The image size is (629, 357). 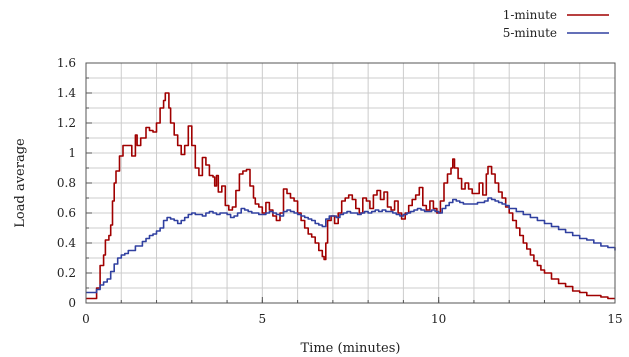 What do you see at coordinates (66, 213) in the screenshot?
I see `y-tick-label: 0.6` at bounding box center [66, 213].